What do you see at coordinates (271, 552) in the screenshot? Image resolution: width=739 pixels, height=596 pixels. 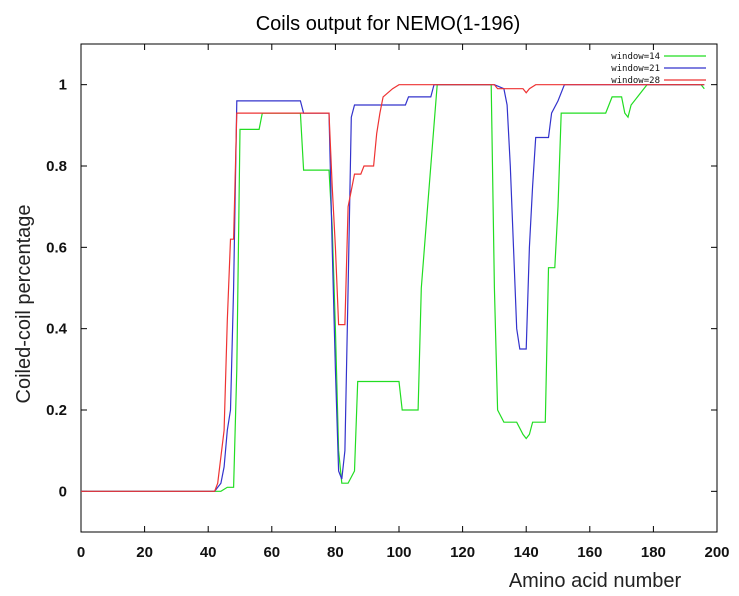 I see `x-tick-label: 60` at bounding box center [271, 552].